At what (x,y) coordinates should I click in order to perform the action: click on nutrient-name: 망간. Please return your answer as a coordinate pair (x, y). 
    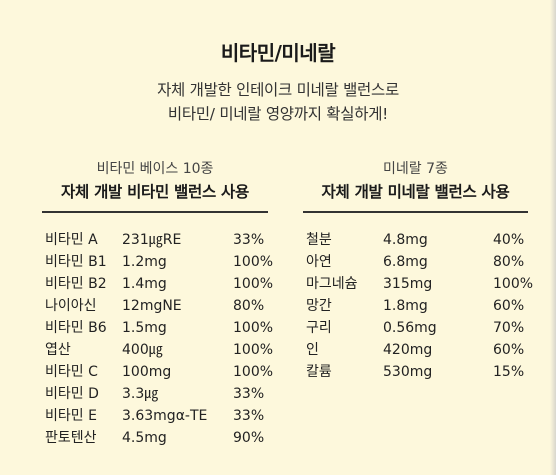
    Looking at the image, I should click on (319, 306).